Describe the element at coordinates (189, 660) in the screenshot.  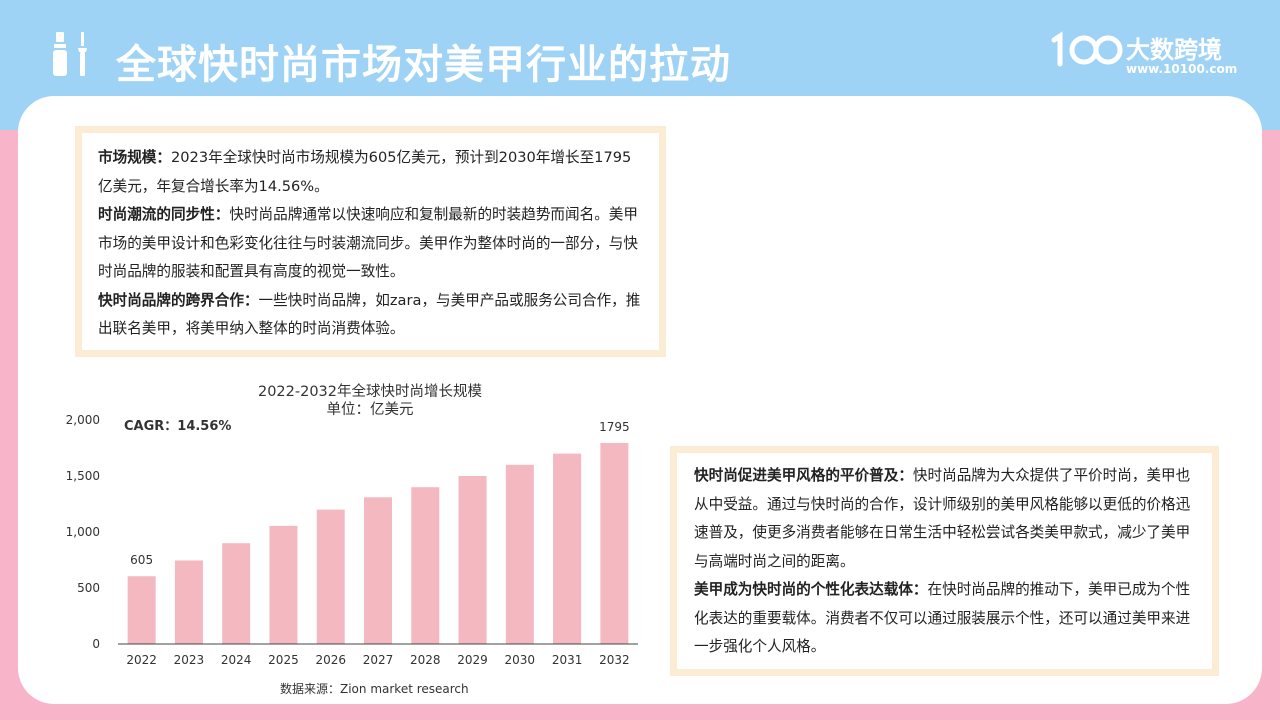
I see `x-tick-label: 2023` at that location.